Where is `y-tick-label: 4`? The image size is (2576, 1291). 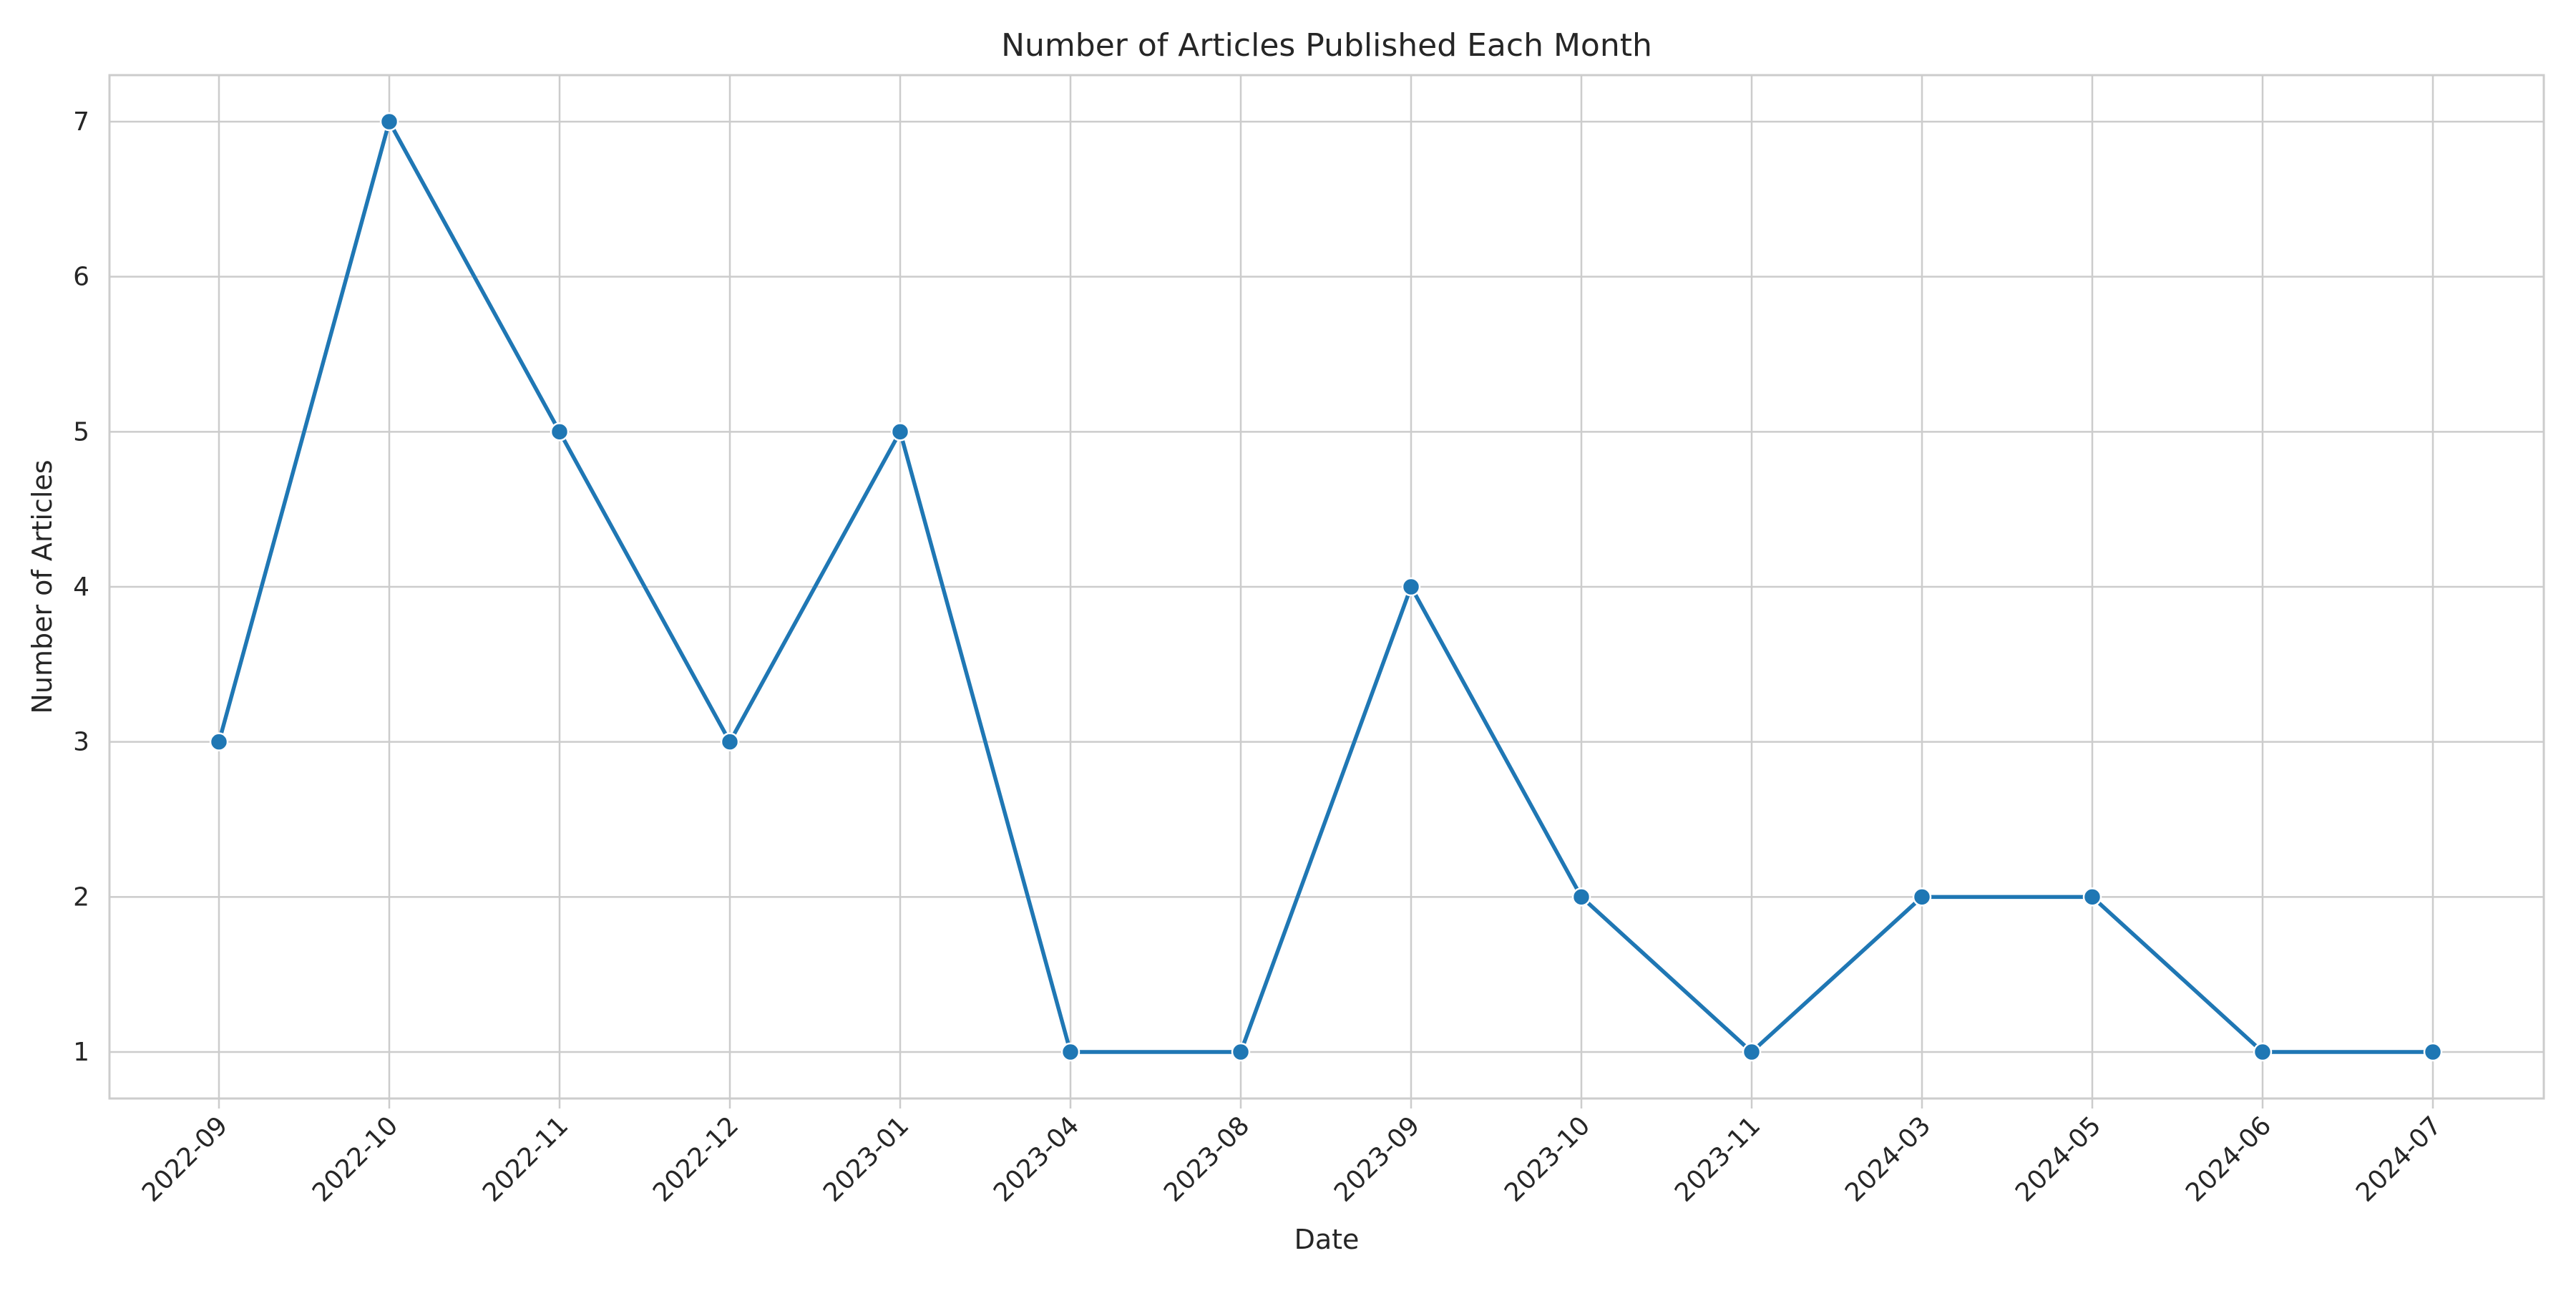 y-tick-label: 4 is located at coordinates (81, 587).